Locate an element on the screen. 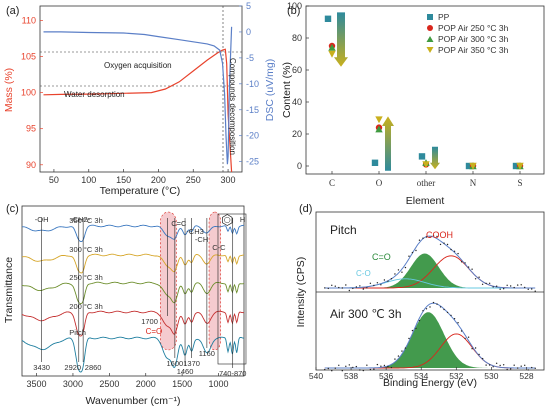  benzene-ring is located at coordinates (227, 220).